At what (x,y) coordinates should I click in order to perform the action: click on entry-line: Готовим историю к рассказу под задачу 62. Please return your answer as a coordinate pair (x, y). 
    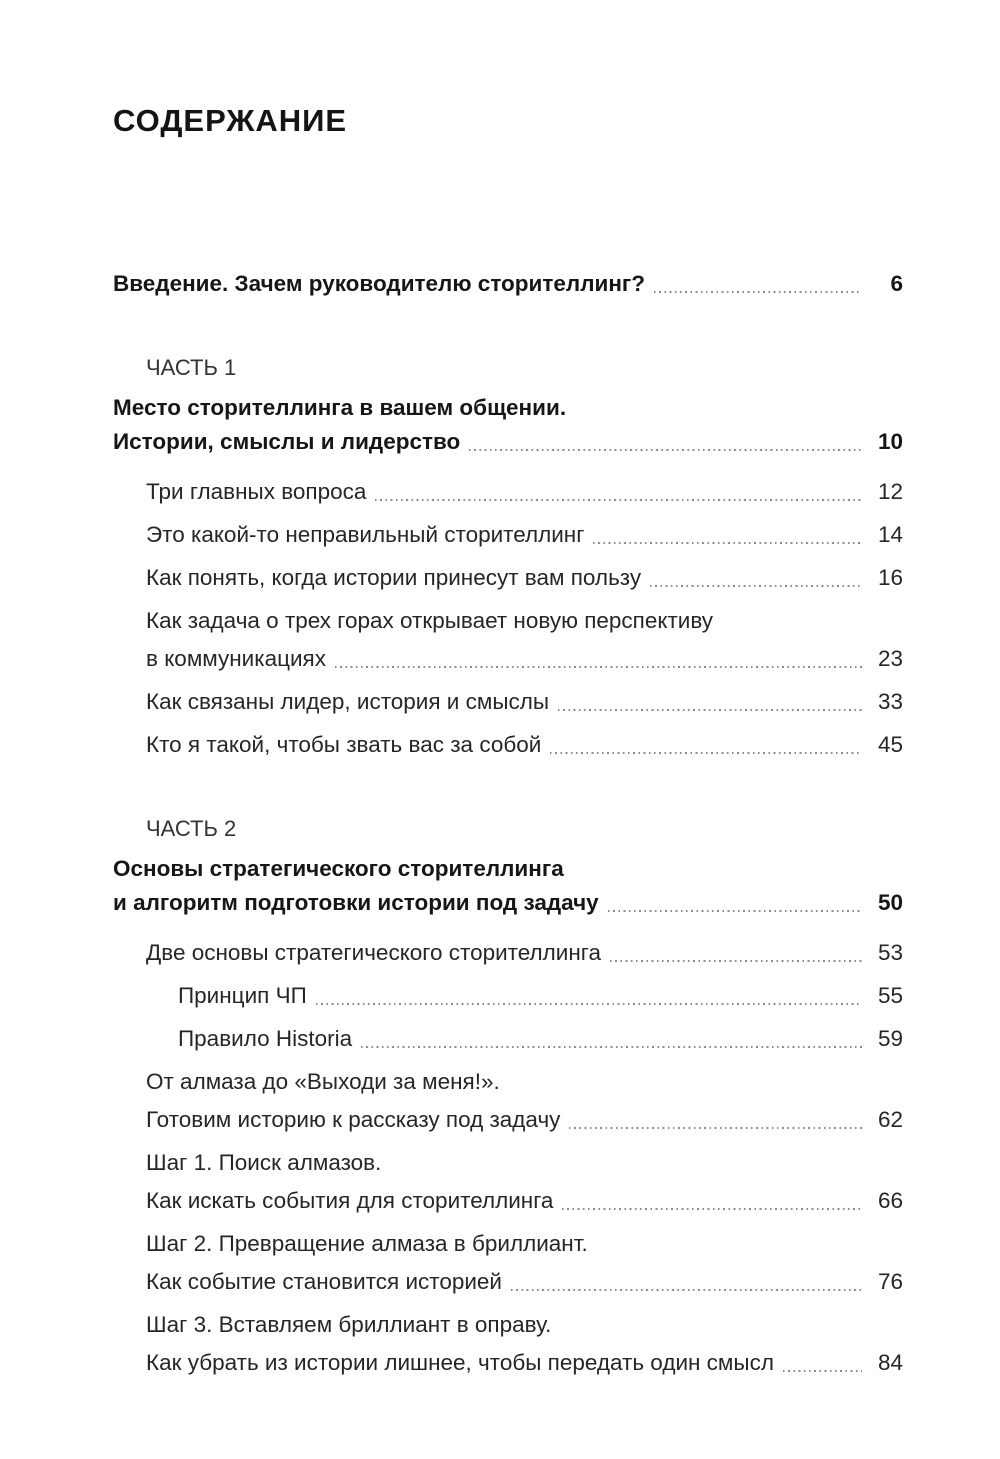
    Looking at the image, I should click on (524, 1120).